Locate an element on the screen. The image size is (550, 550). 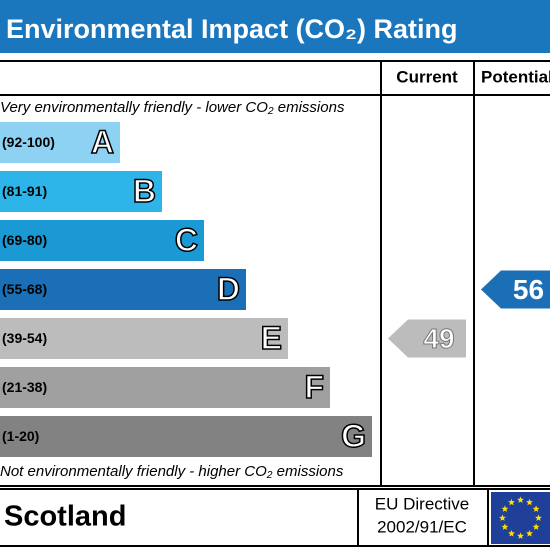
directive-line: 2002/91/EC is located at coordinates (422, 526).